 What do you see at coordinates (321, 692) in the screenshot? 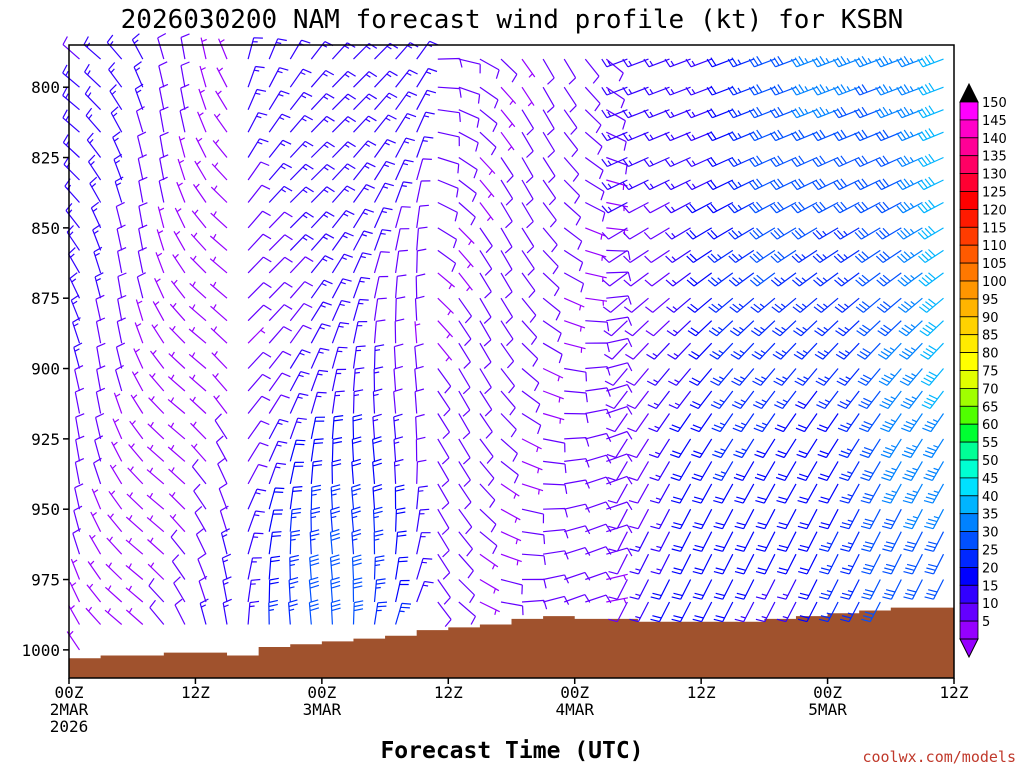
I see `x-tick-label: 00Z` at bounding box center [321, 692].